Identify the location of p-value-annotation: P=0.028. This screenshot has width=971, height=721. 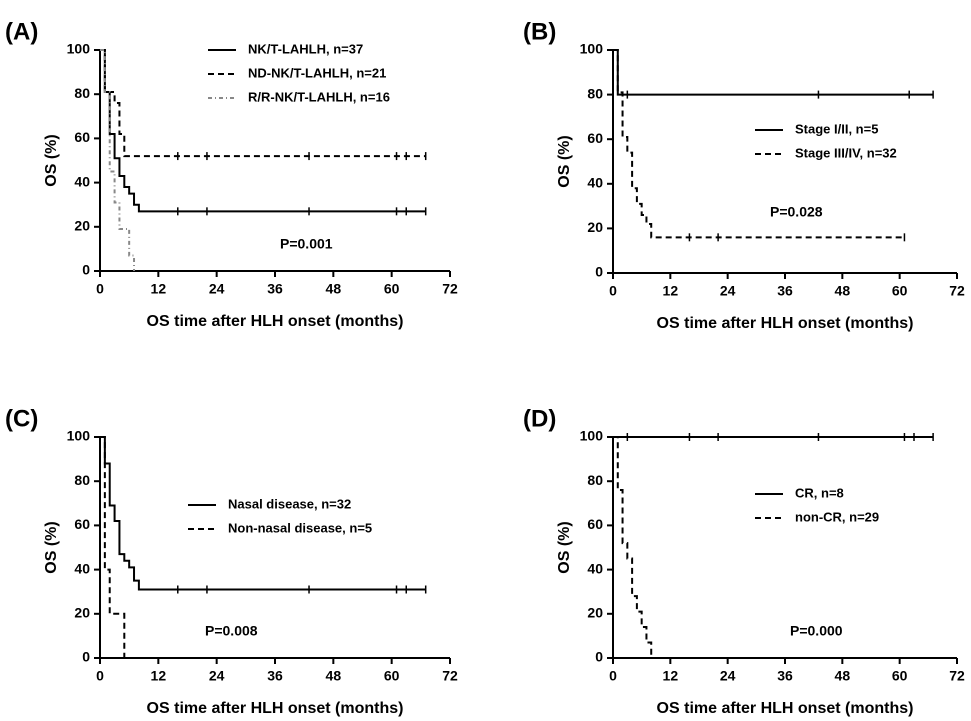
(796, 212).